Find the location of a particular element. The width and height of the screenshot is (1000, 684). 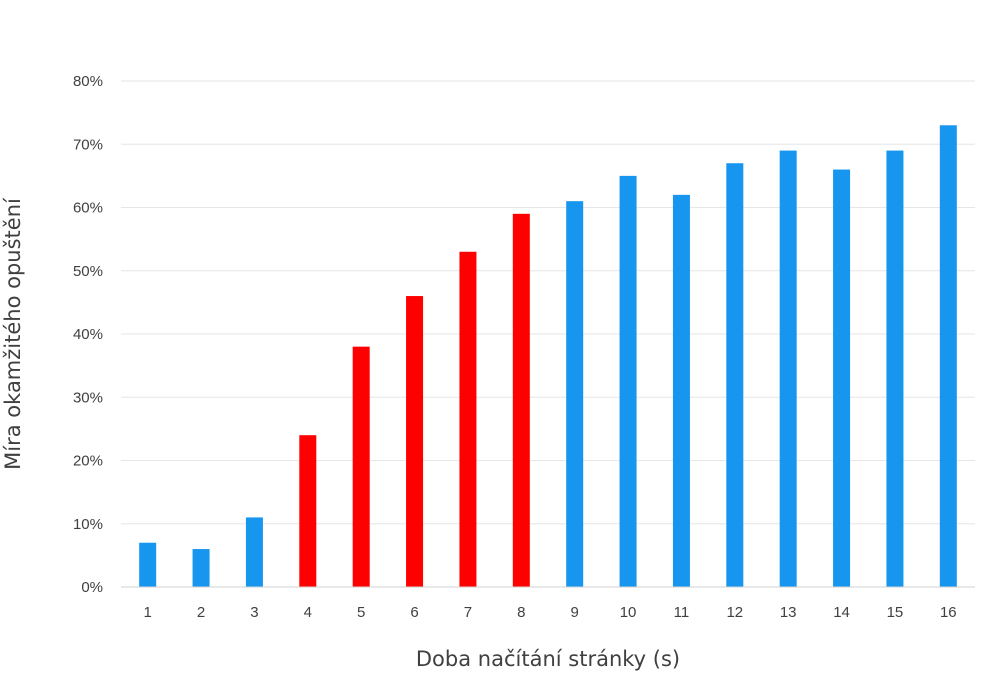

y-tick-label: 0% is located at coordinates (92, 587).